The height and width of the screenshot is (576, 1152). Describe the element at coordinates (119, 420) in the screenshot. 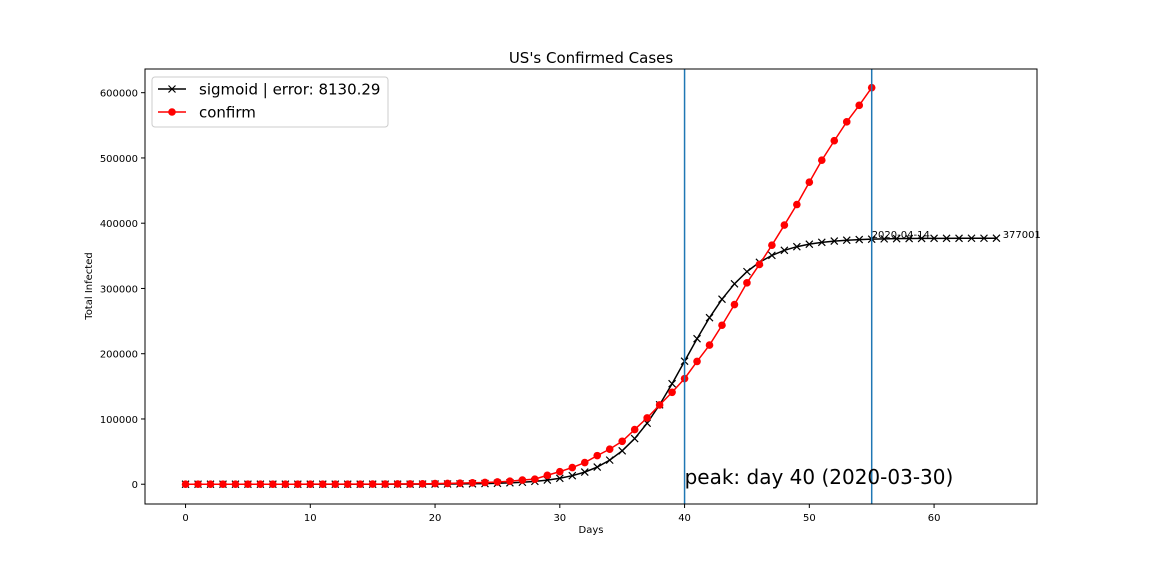

I see `y-tick-label: 100000` at that location.